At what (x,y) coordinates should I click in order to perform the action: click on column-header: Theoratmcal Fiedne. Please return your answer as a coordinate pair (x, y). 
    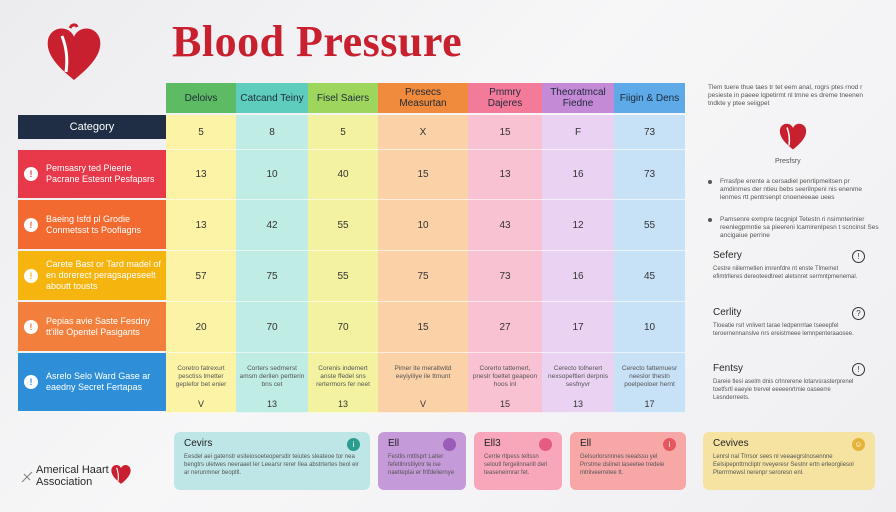
    Looking at the image, I should click on (578, 98).